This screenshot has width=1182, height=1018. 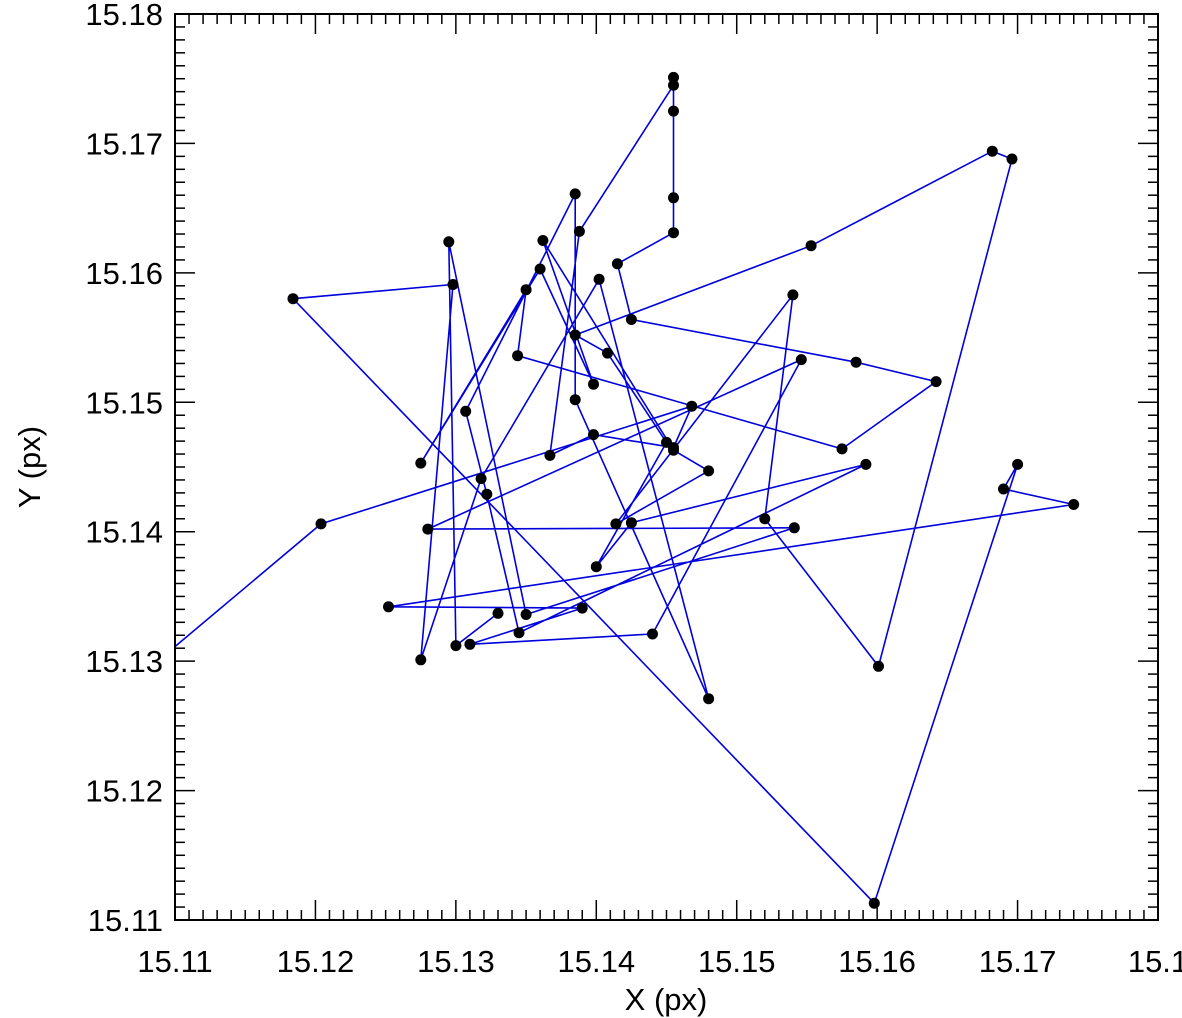 I want to click on y-tick-label: 15.17, so click(x=124, y=143).